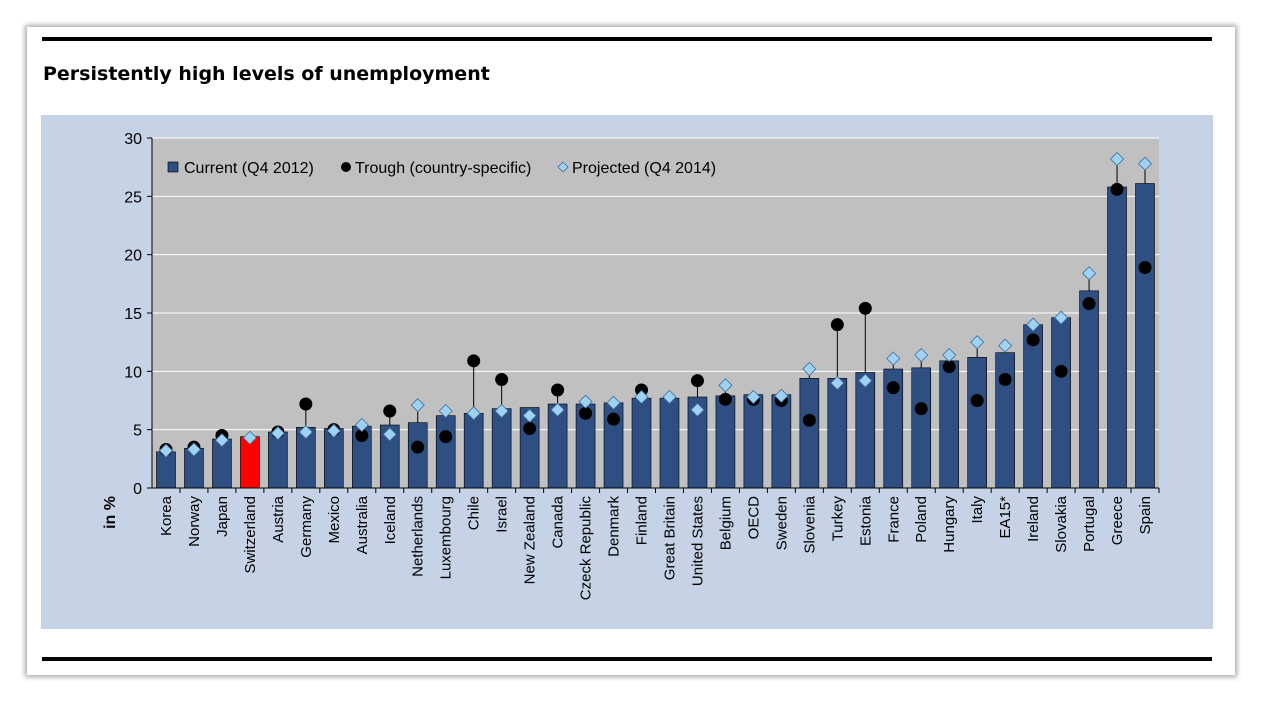 Image resolution: width=1262 pixels, height=703 pixels. What do you see at coordinates (443, 168) in the screenshot?
I see `legend-trough-label: Trough (country-specific)` at bounding box center [443, 168].